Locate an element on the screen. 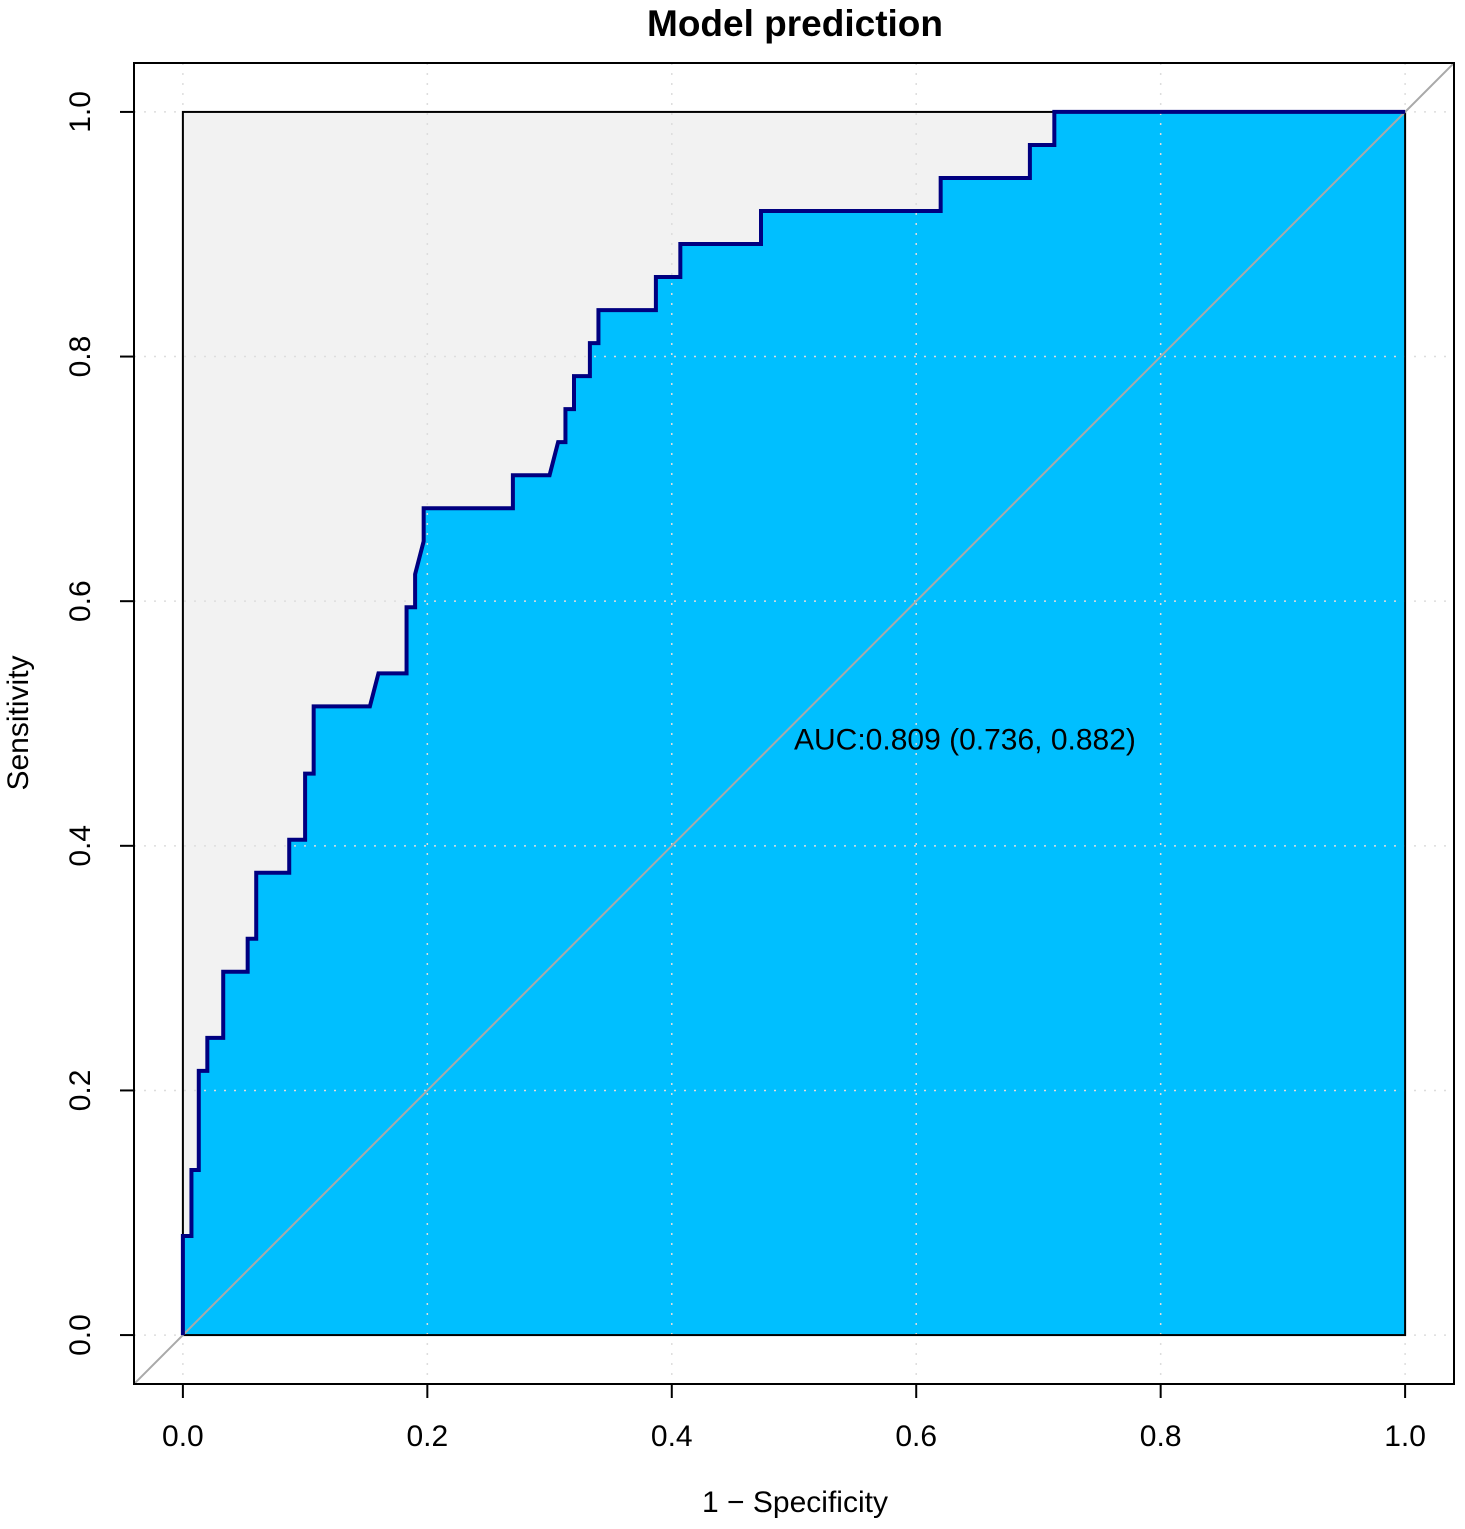  y-tick-label: 1.0 is located at coordinates (80, 112).